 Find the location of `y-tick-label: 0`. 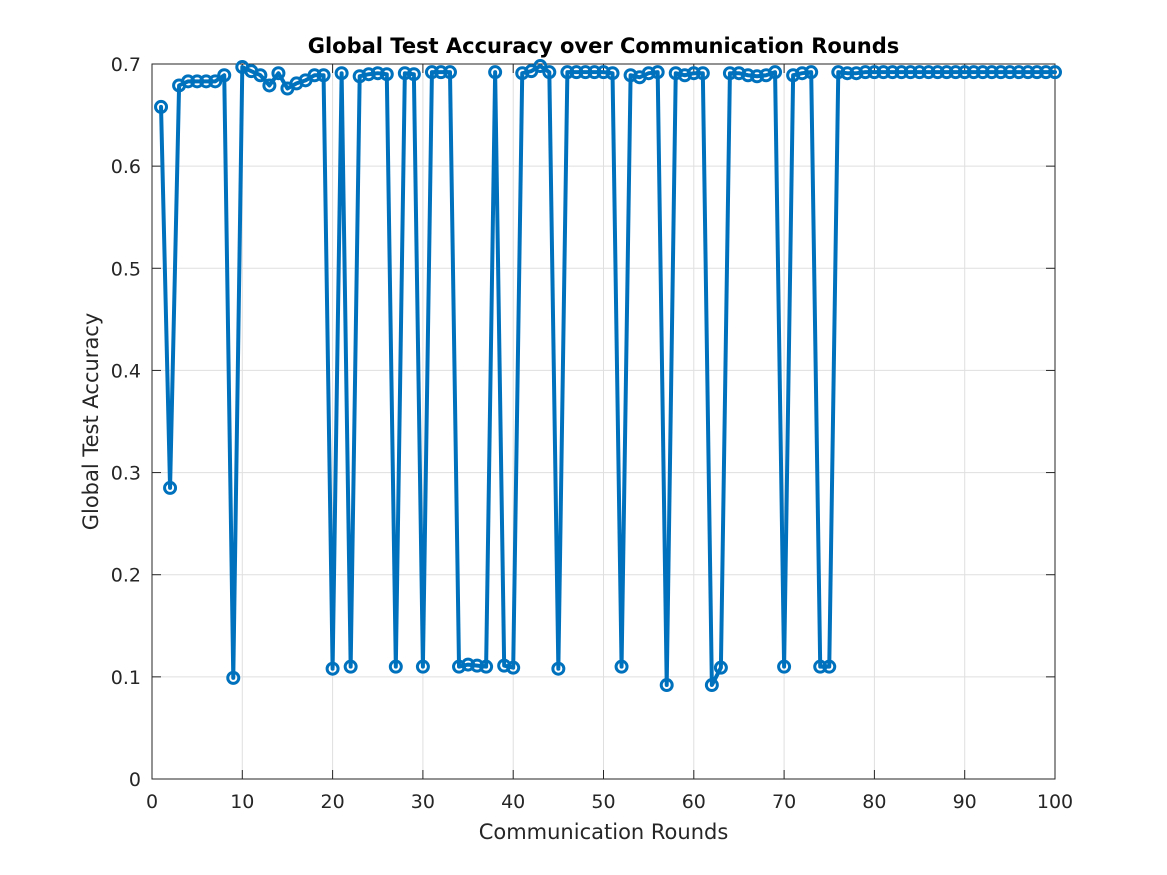

y-tick-label: 0 is located at coordinates (135, 780).